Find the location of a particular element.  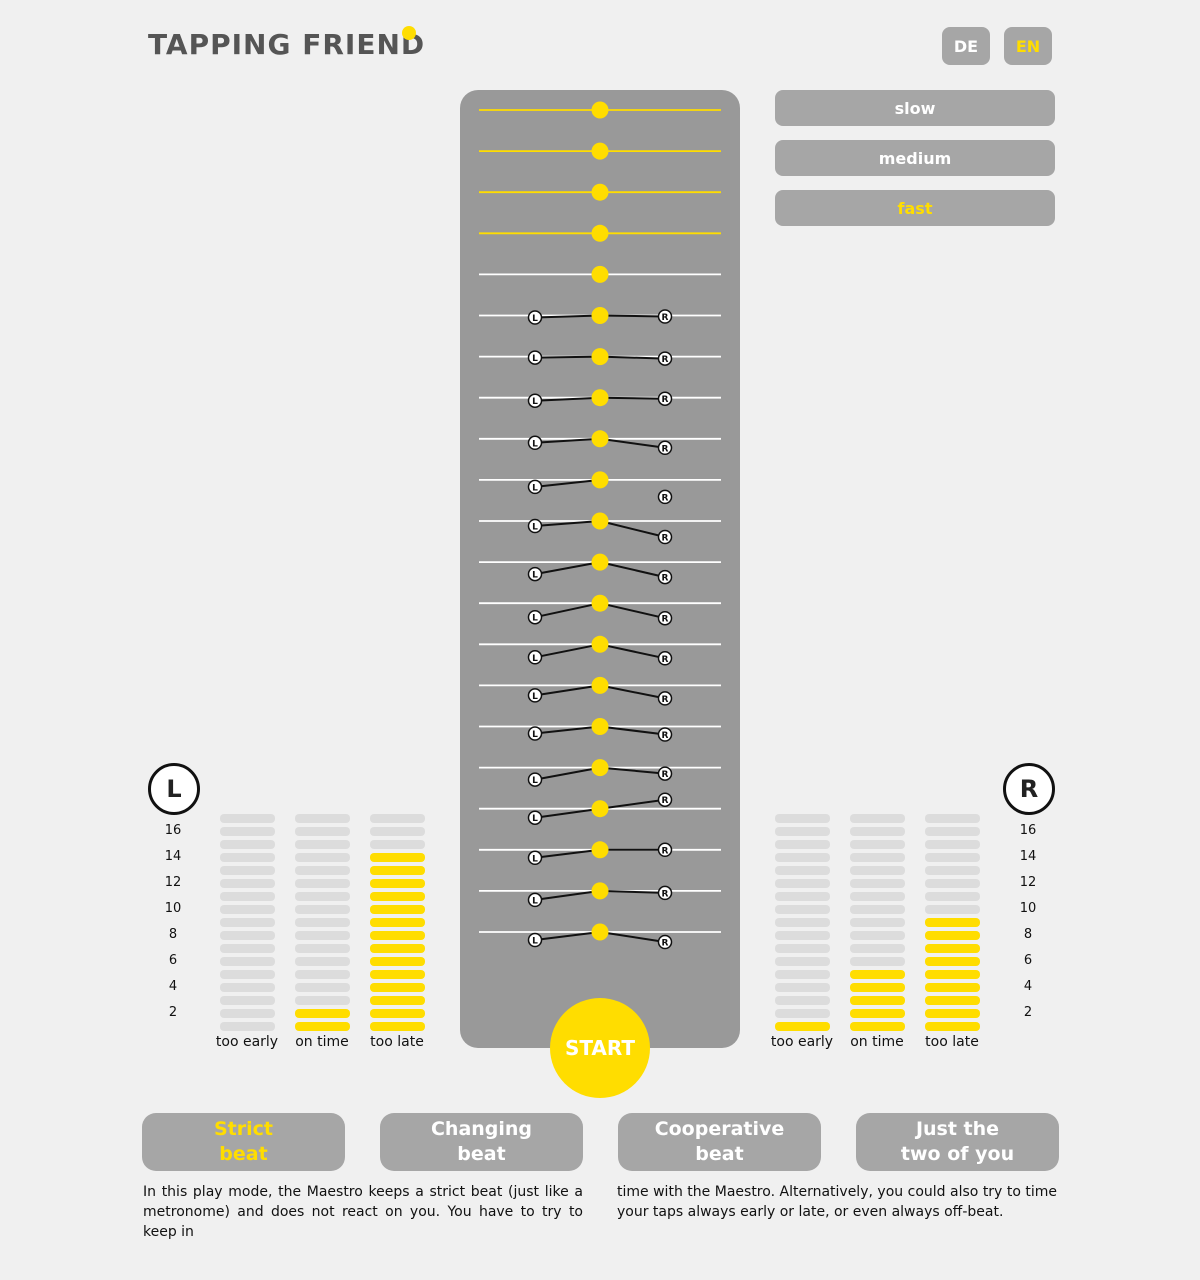

start-button: START is located at coordinates (600, 1048).